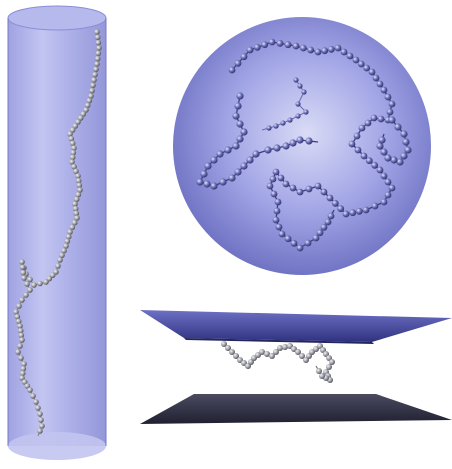 This screenshot has width=452, height=469. I want to click on cylinder-top-cap, so click(57, 18).